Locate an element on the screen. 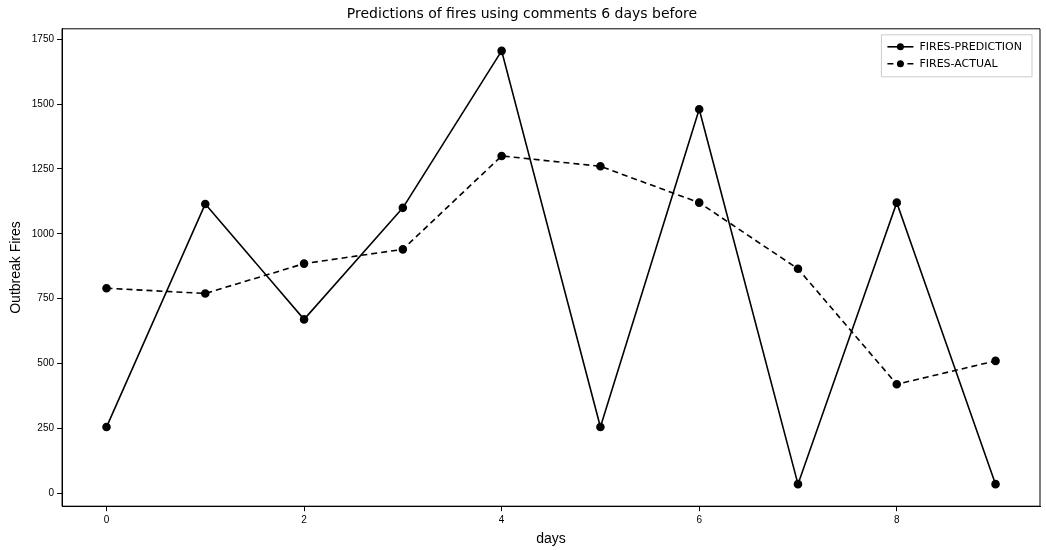 The width and height of the screenshot is (1046, 550). y-tick-label: 250 is located at coordinates (46, 428).